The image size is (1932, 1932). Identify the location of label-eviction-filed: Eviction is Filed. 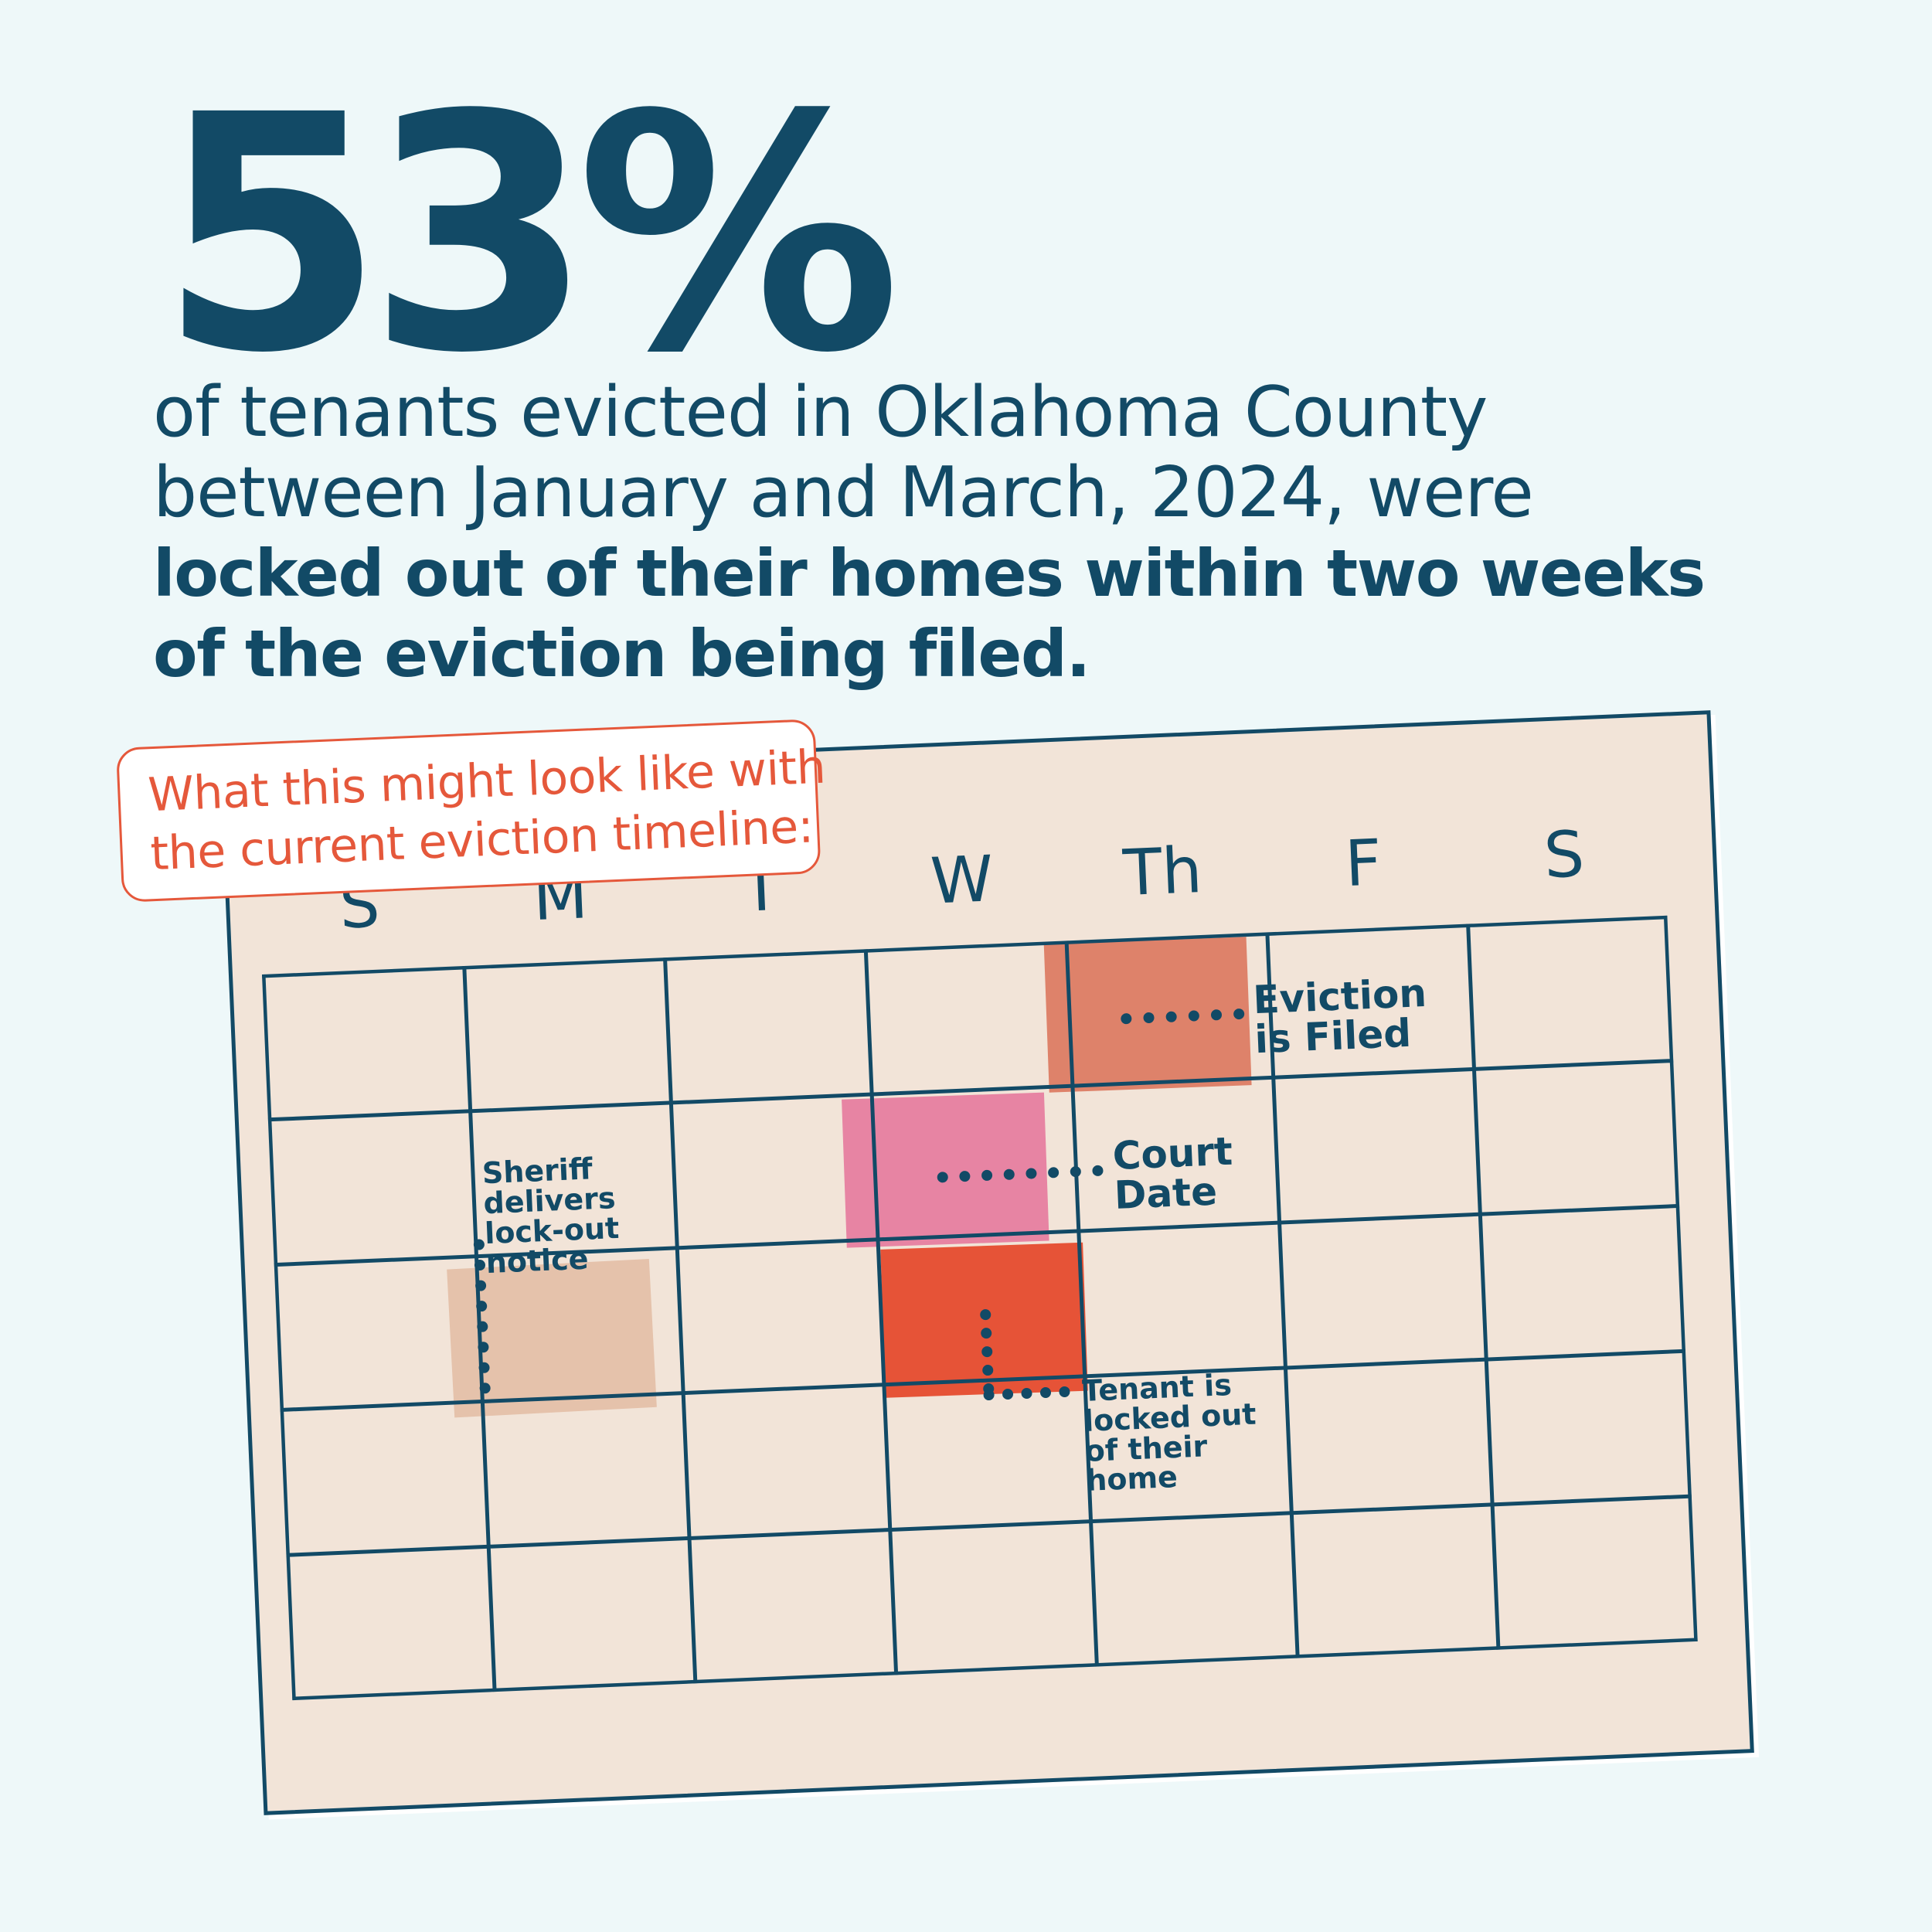
(1340, 1017).